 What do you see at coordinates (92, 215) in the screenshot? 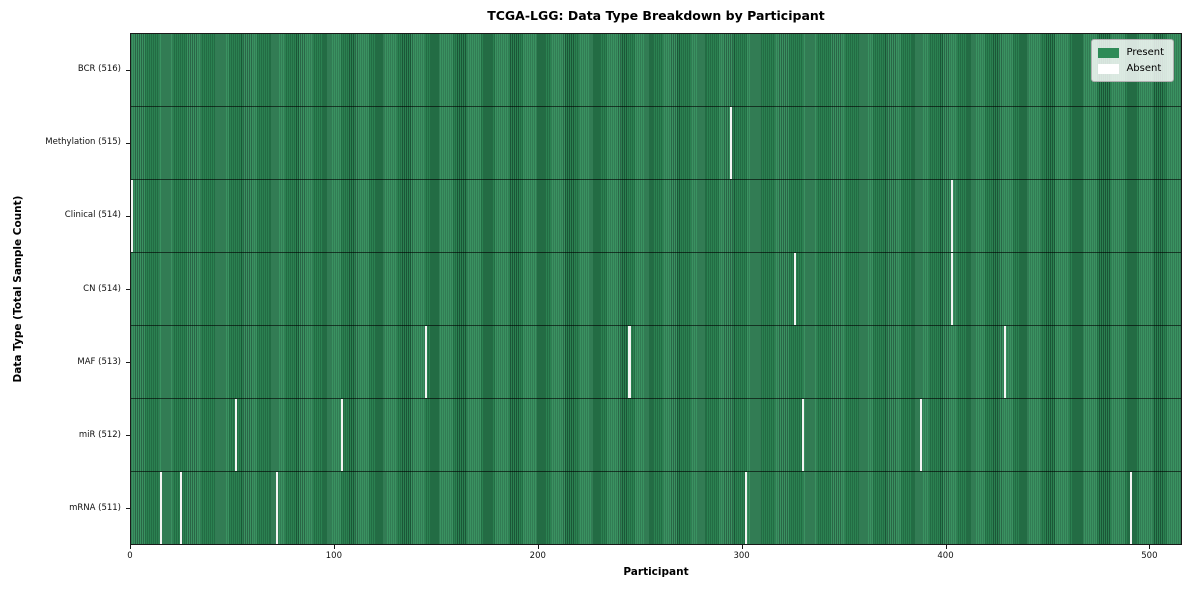
I see `y-tick-label: Clinical (514)` at bounding box center [92, 215].